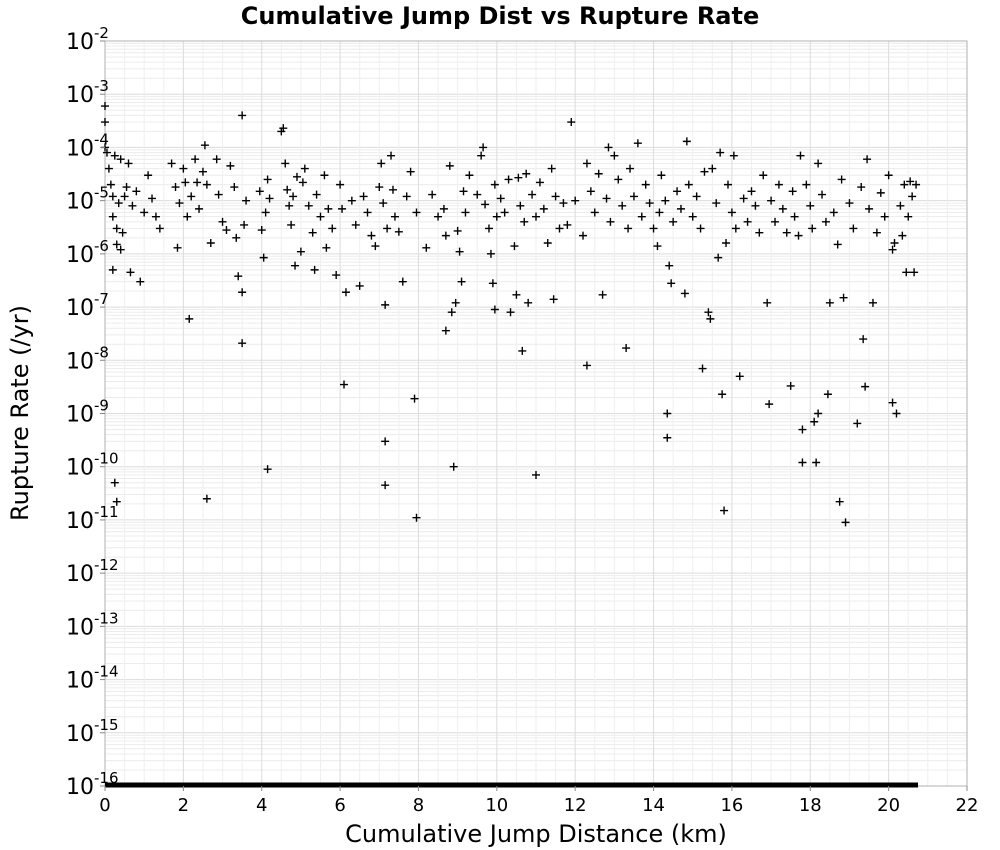 The height and width of the screenshot is (850, 1000). What do you see at coordinates (20, 413) in the screenshot?
I see `y-axis-label: Rupture Rate (/yr)` at bounding box center [20, 413].